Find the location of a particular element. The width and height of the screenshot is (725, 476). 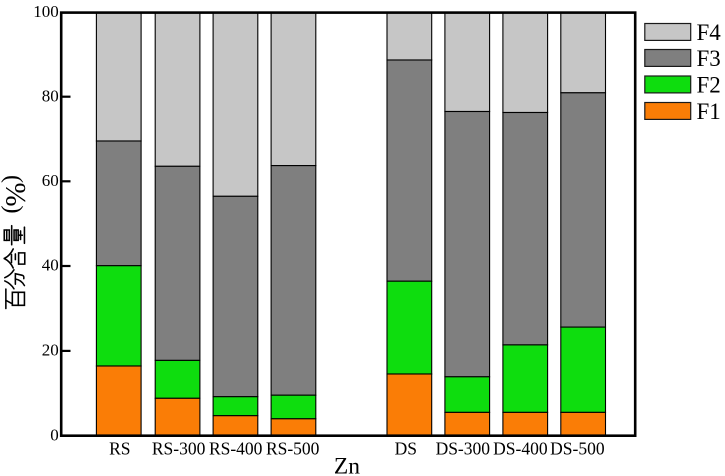

svg-text: F1 is located at coordinates (709, 111).